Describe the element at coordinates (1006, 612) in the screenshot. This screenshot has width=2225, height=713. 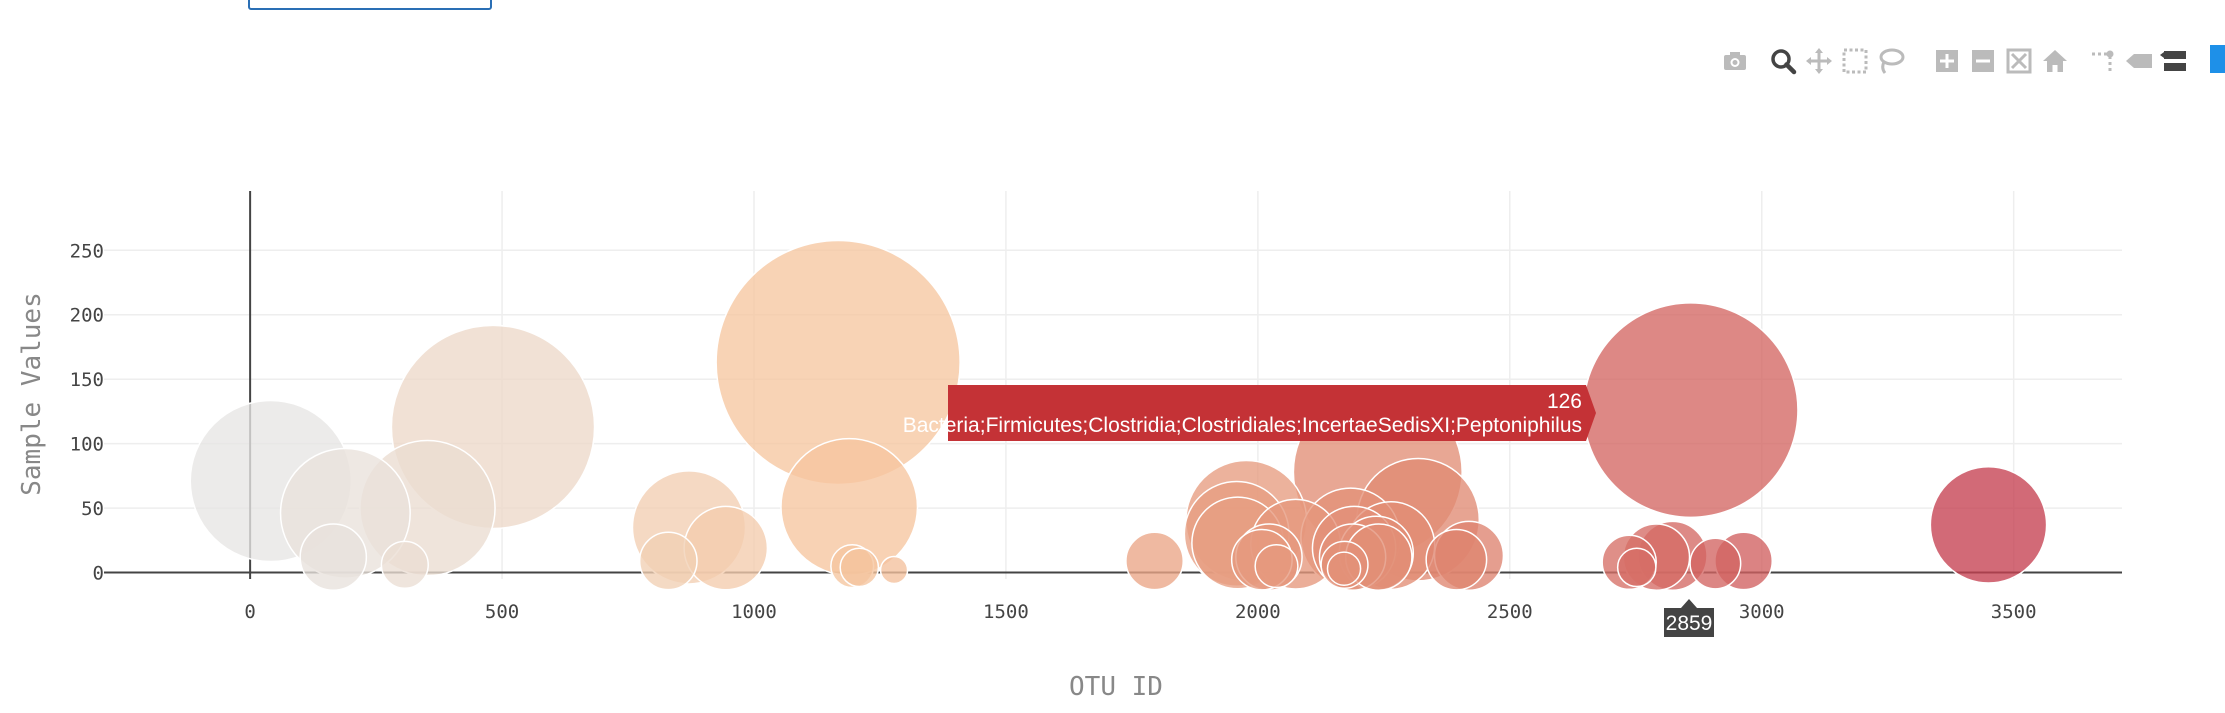
I see `x-tick-label: 1500` at that location.